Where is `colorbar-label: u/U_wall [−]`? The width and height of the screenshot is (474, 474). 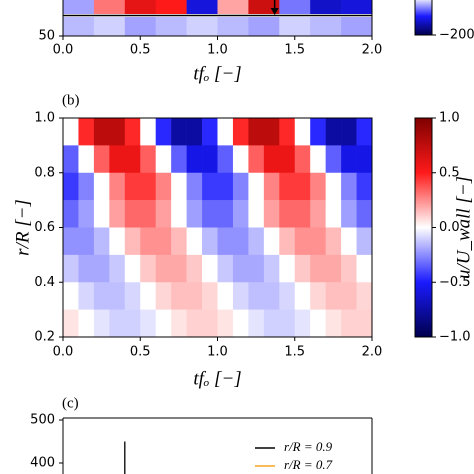
colorbar-label: u/U_wall [−] is located at coordinates (463, 227).